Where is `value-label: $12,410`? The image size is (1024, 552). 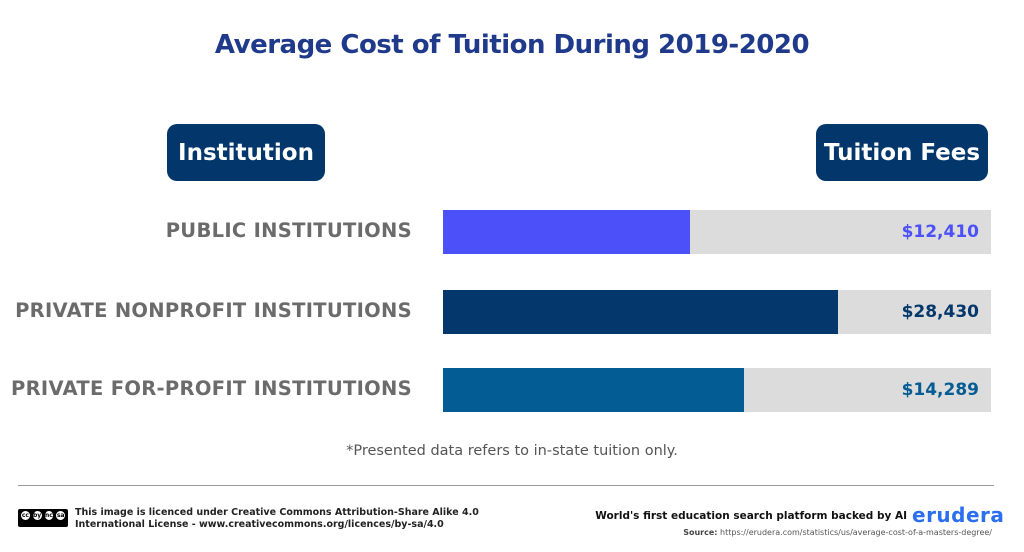 value-label: $12,410 is located at coordinates (940, 232).